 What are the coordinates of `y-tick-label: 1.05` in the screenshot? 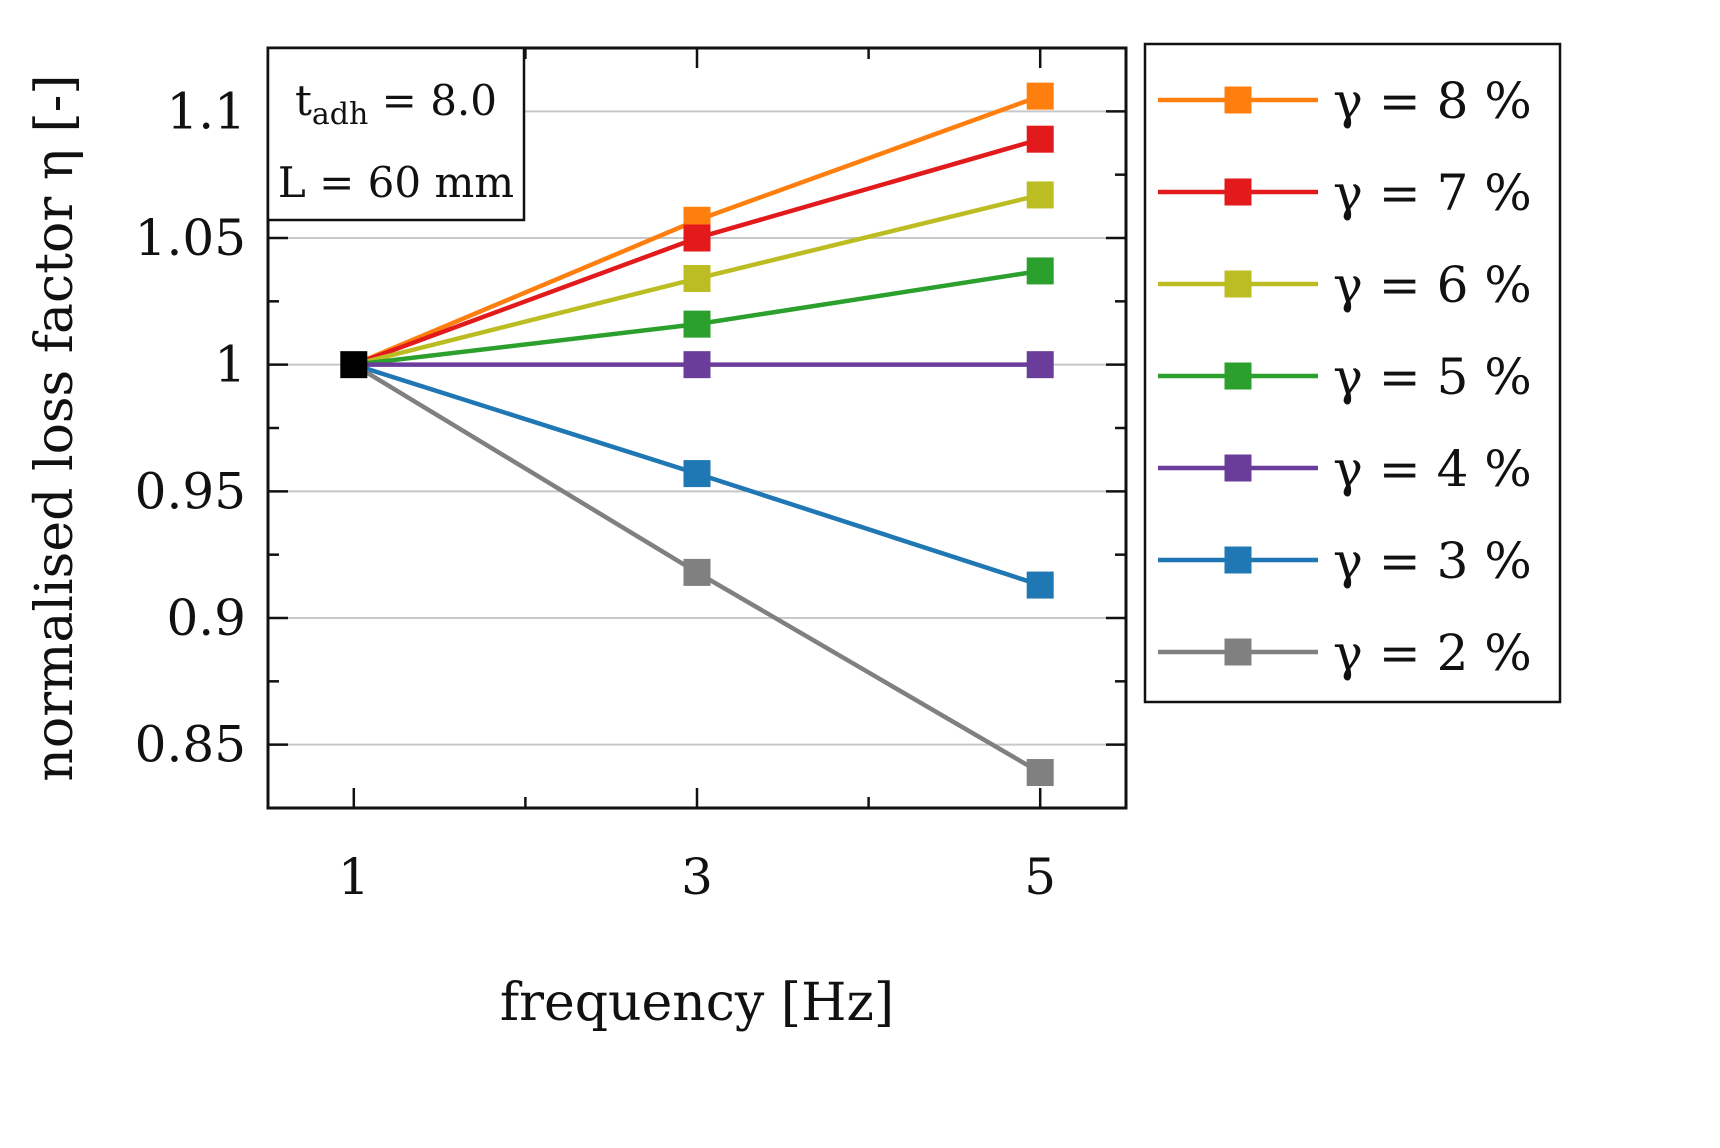 It's located at (190, 238).